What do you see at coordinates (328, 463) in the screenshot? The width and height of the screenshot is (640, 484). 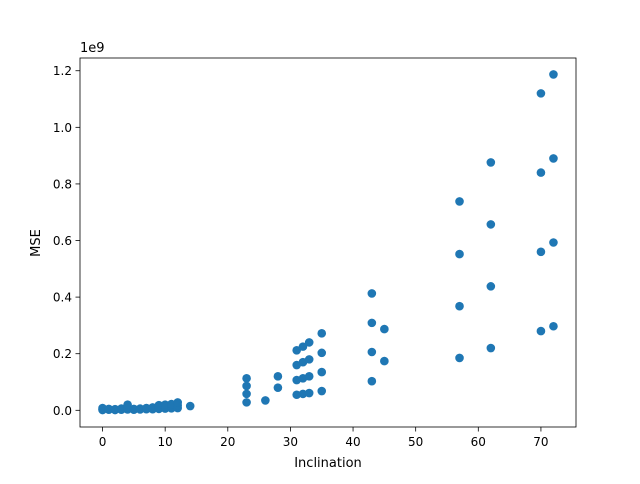 I see `x-axis-label: Inclination` at bounding box center [328, 463].